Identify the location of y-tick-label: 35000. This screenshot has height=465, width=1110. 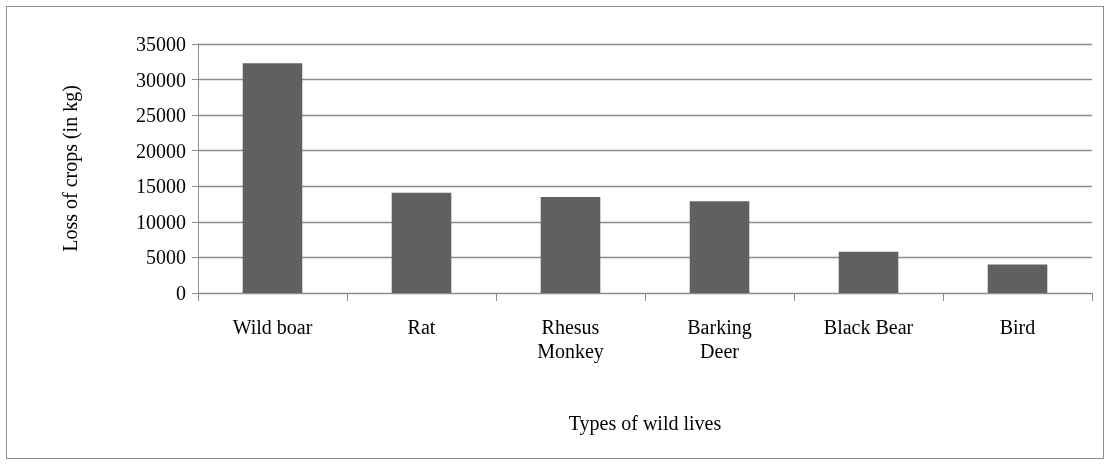
(161, 44).